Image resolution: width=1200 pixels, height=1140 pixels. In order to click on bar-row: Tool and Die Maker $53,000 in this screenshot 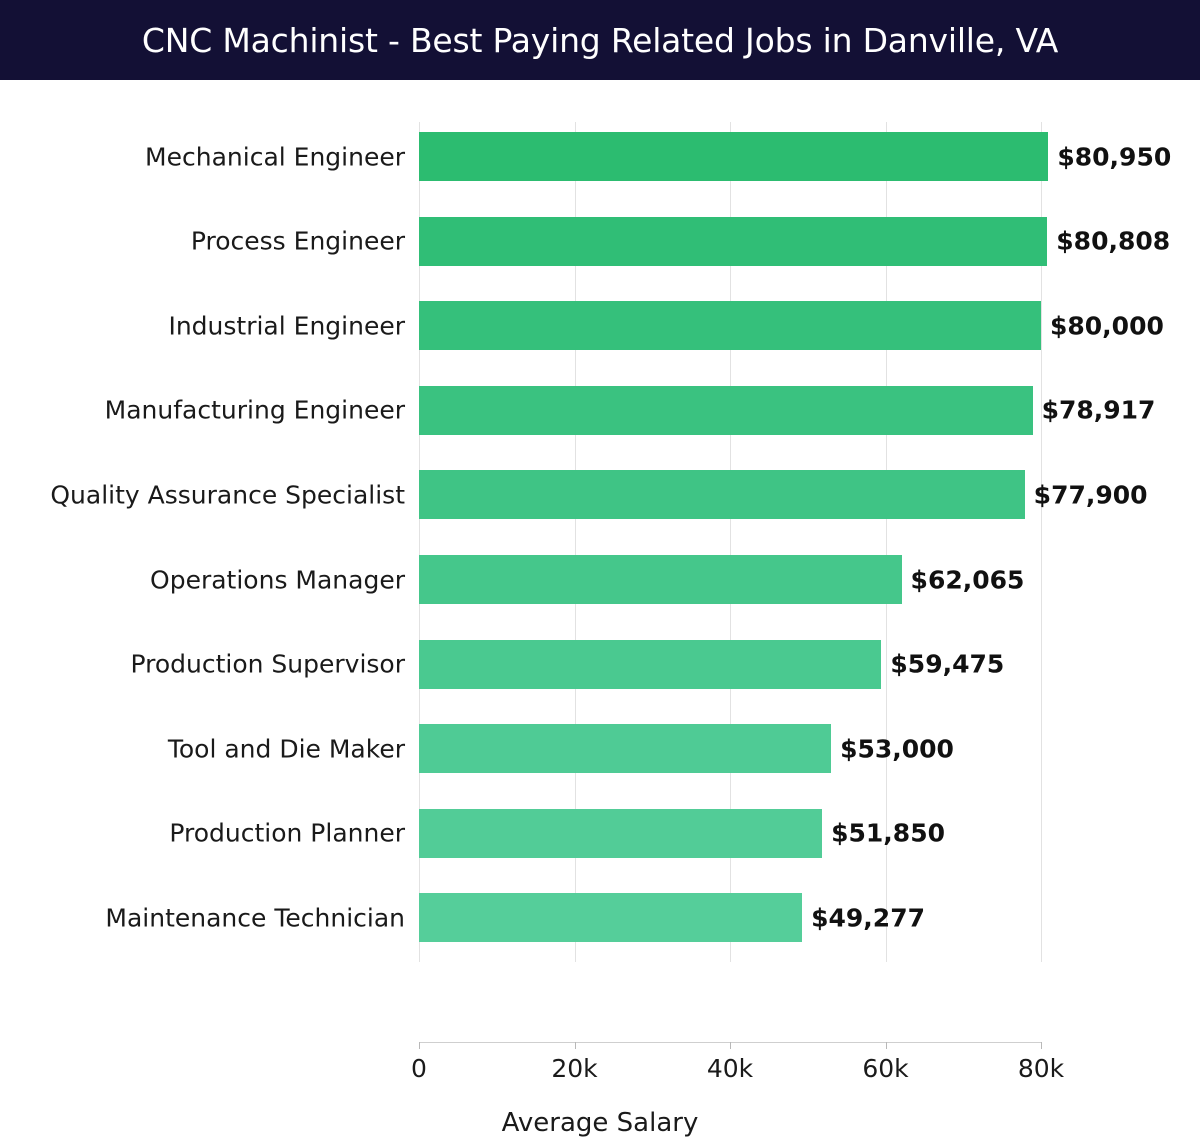, I will do `click(600, 749)`.